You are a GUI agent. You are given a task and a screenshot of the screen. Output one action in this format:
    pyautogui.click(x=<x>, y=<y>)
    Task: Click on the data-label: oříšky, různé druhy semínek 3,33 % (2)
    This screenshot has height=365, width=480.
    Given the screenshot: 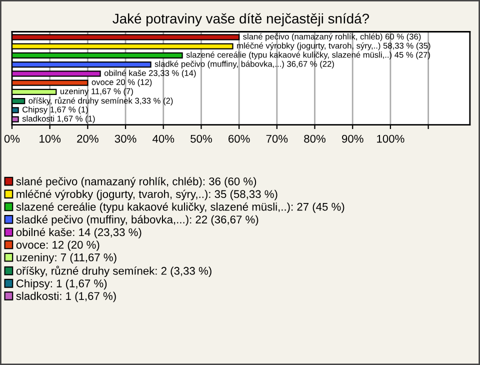 What is the action you would take?
    pyautogui.click(x=100, y=101)
    